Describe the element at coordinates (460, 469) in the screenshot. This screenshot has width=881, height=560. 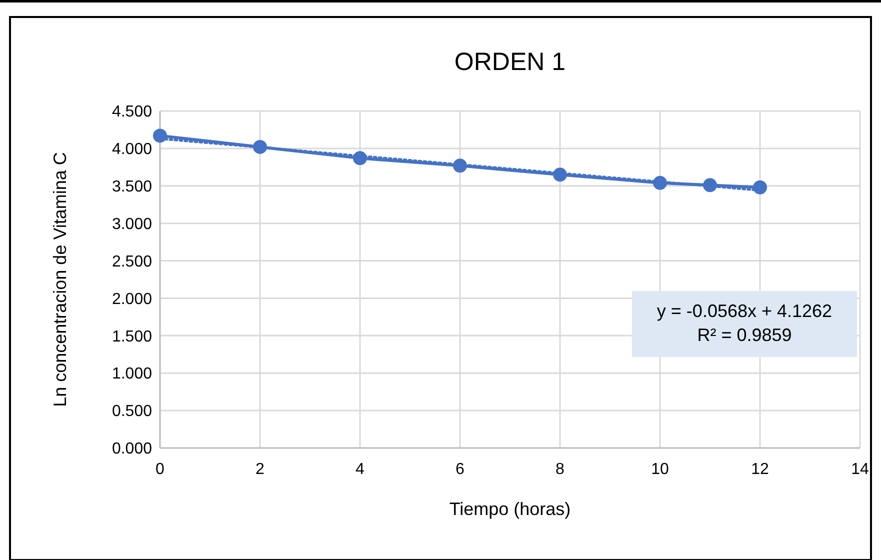
I see `x-tick-label: 6` at that location.